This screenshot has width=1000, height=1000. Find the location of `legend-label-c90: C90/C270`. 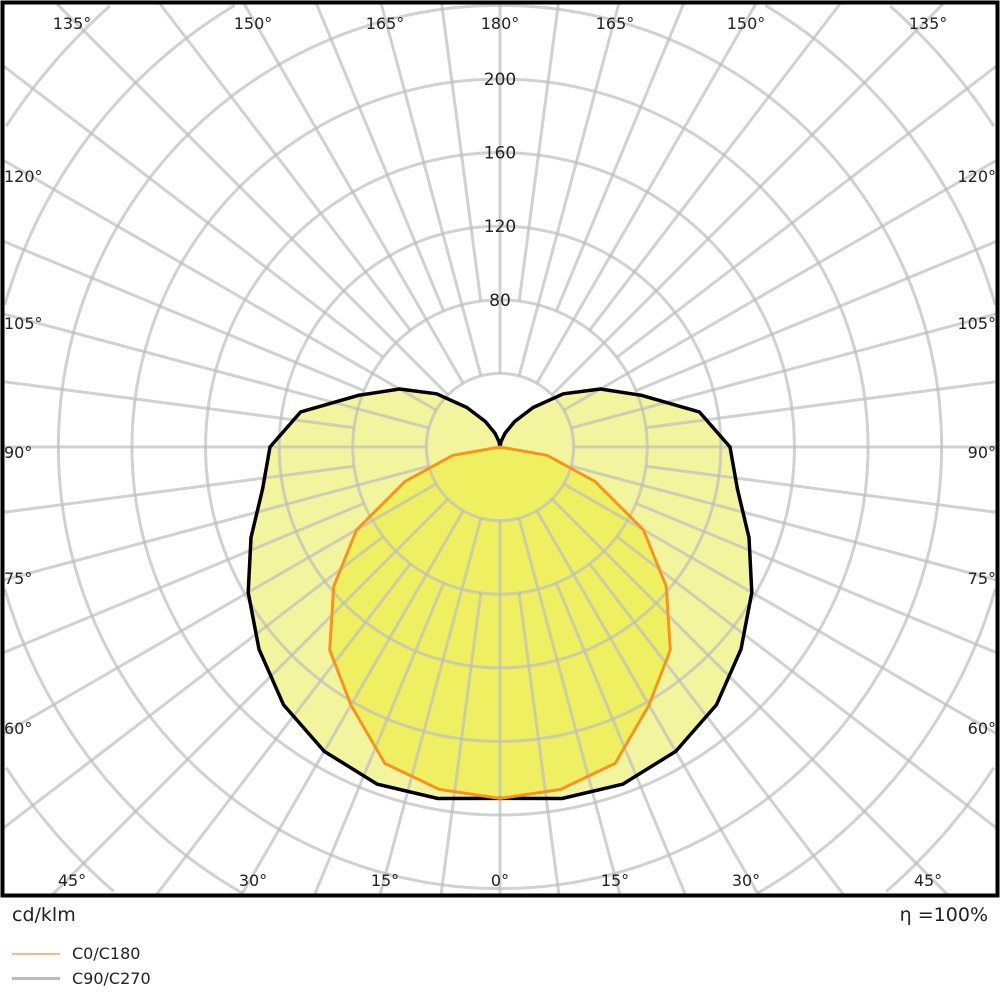

legend-label-c90: C90/C270 is located at coordinates (111, 978).